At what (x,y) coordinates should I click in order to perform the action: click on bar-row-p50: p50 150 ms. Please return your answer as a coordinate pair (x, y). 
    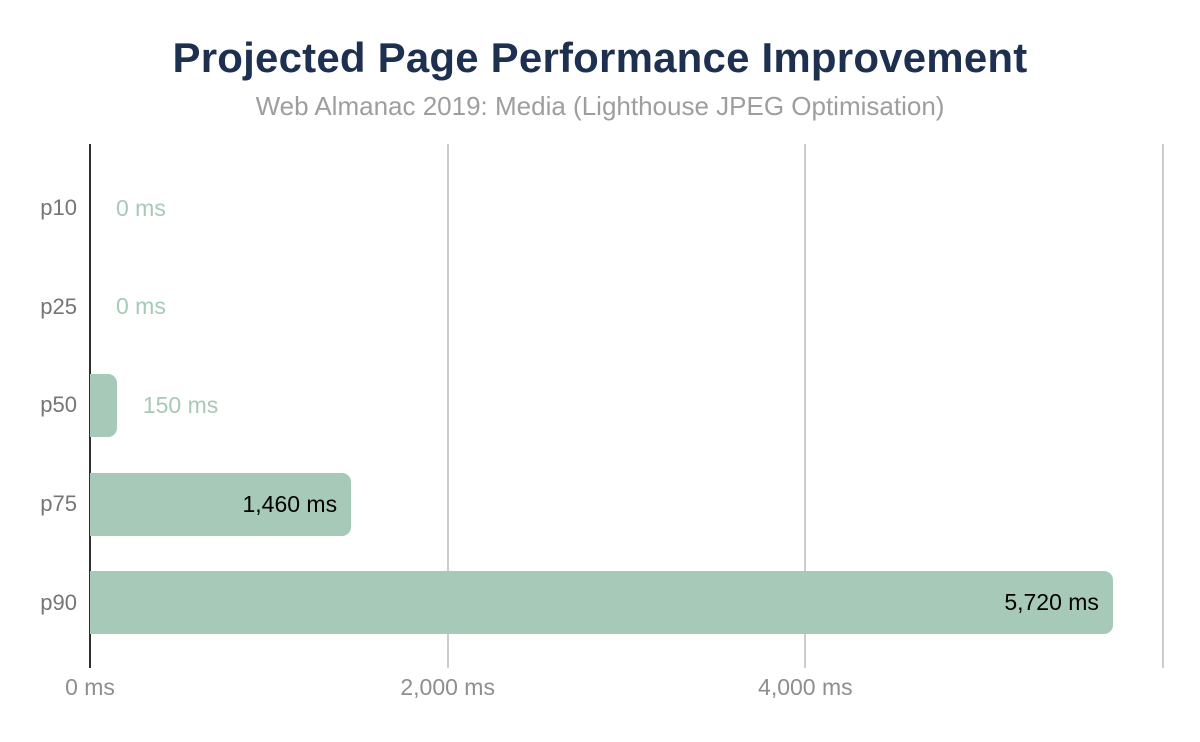
    Looking at the image, I should click on (601, 405).